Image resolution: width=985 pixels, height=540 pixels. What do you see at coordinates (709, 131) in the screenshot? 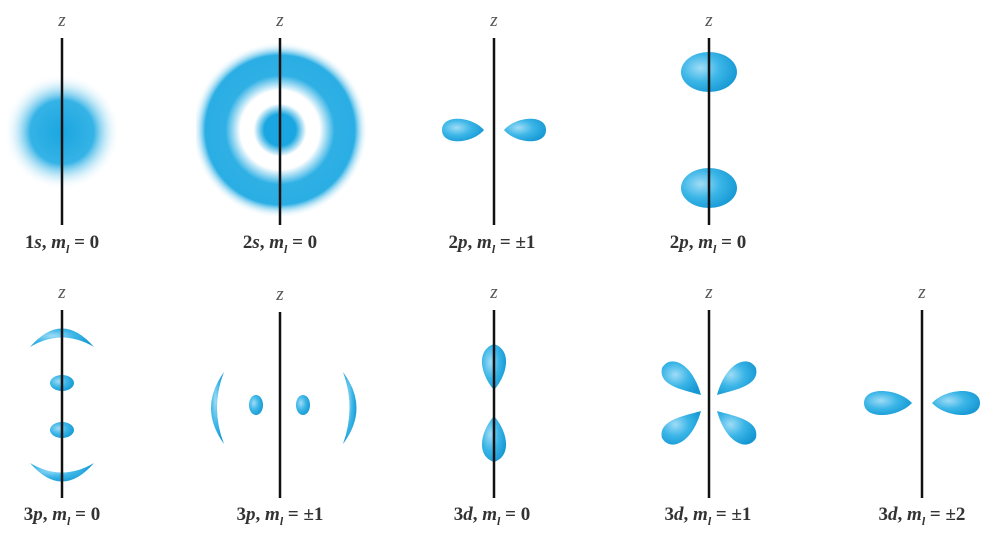
I see `orbital-2p-m0-diagram` at bounding box center [709, 131].